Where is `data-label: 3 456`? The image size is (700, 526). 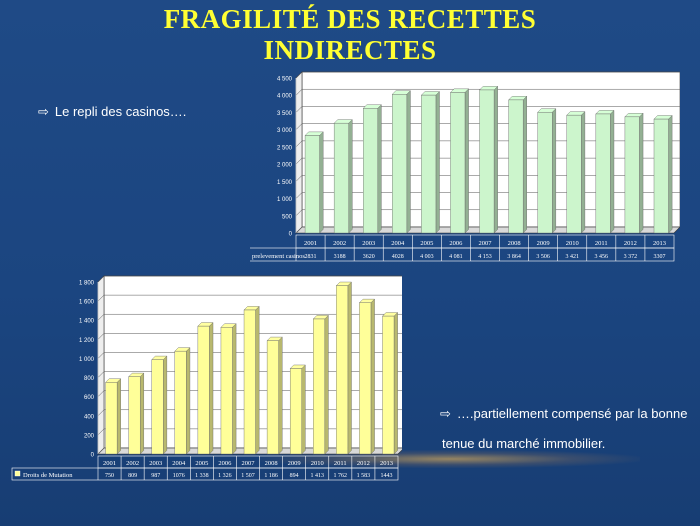 data-label: 3 456 is located at coordinates (602, 257).